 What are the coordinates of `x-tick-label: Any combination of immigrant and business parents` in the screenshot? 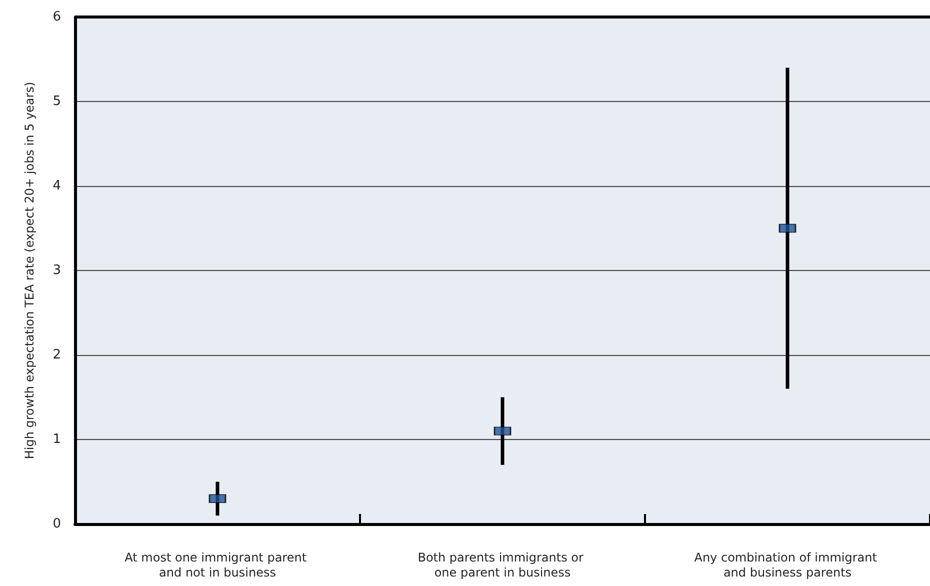 It's located at (787, 565).